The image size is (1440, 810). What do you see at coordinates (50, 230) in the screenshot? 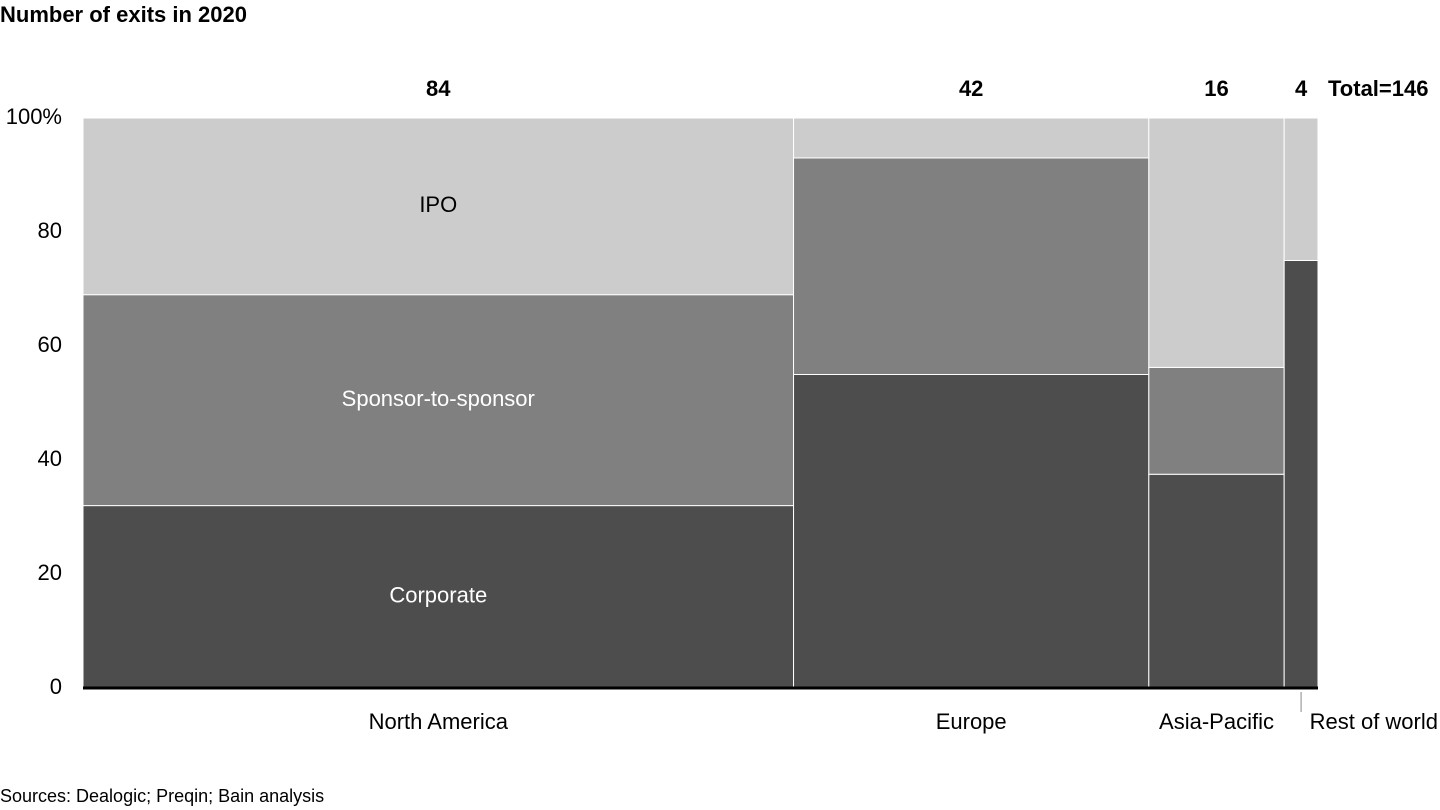
I see `y-tick-label: 80` at bounding box center [50, 230].